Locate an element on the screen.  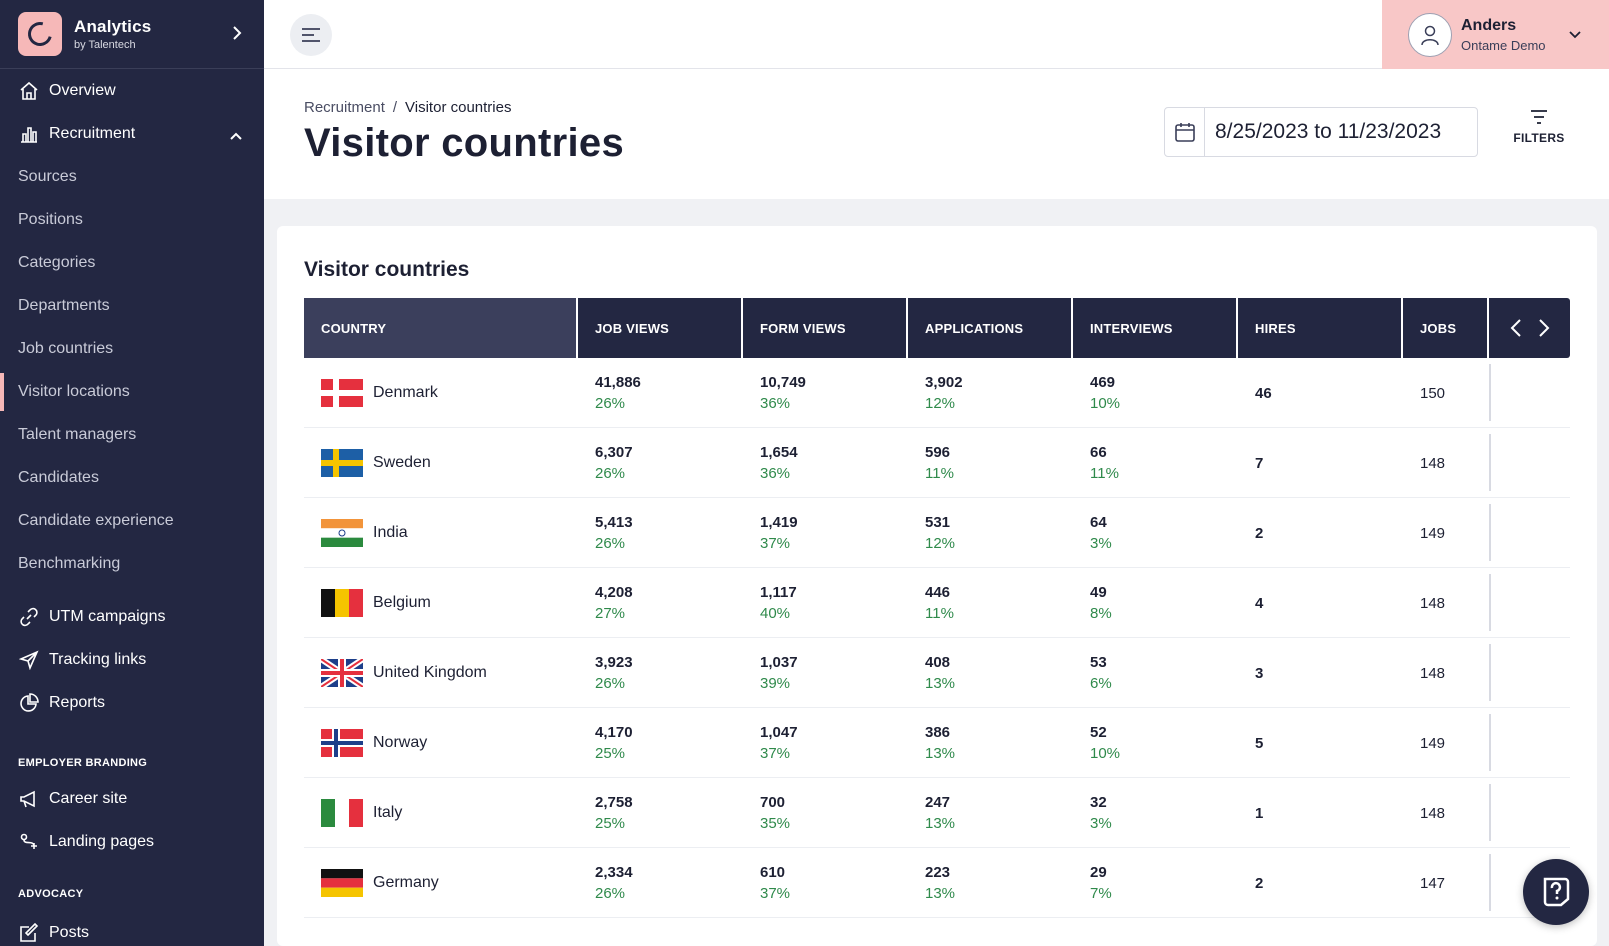
menu-toggle-button is located at coordinates (311, 35).